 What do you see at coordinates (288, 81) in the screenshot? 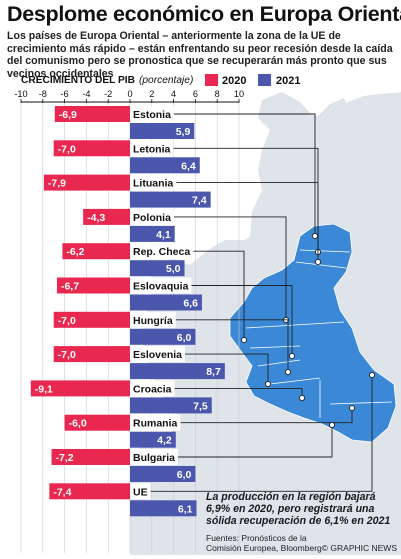
I see `legend-label-2021: 2021` at bounding box center [288, 81].